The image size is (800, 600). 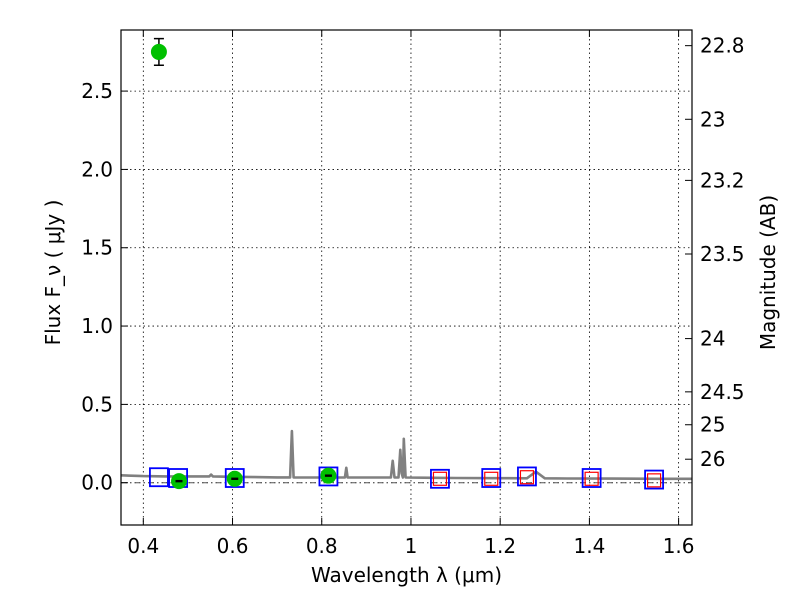 What do you see at coordinates (97, 404) in the screenshot?
I see `y-tick-label: 0.5` at bounding box center [97, 404].